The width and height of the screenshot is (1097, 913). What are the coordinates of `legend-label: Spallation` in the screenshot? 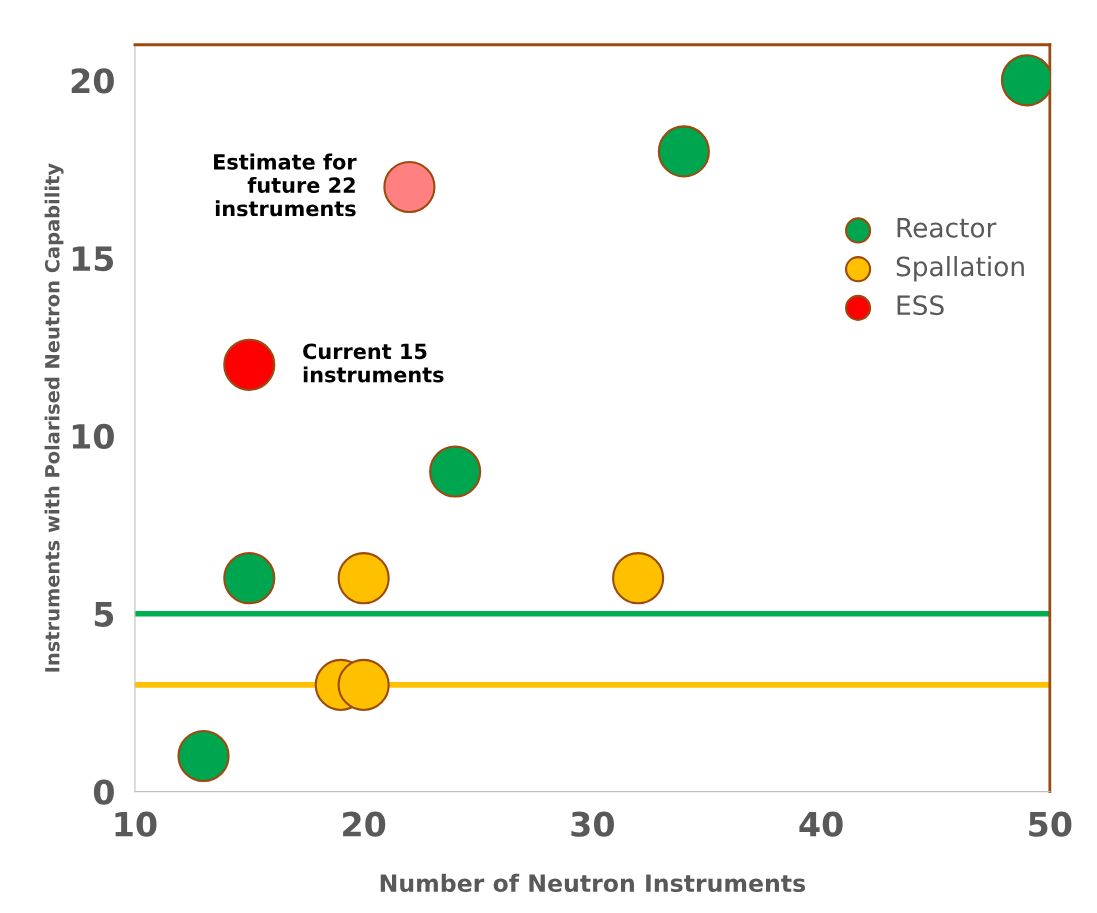 It's located at (960, 269).